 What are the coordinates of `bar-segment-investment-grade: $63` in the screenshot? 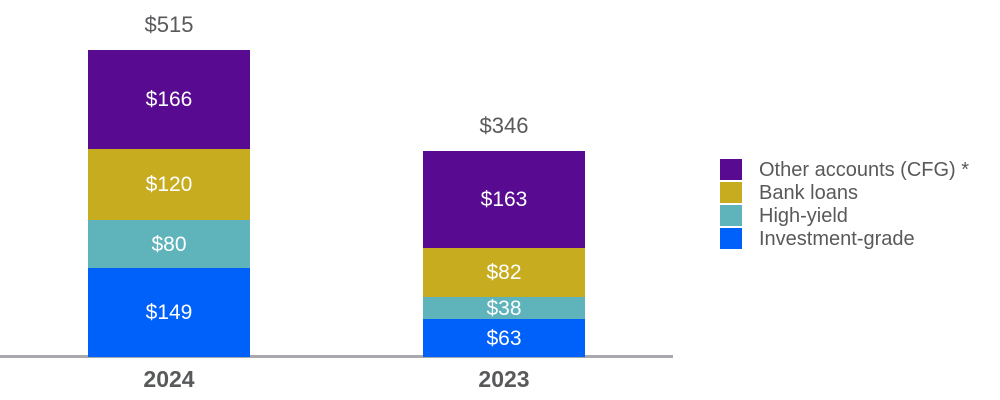 It's located at (504, 338).